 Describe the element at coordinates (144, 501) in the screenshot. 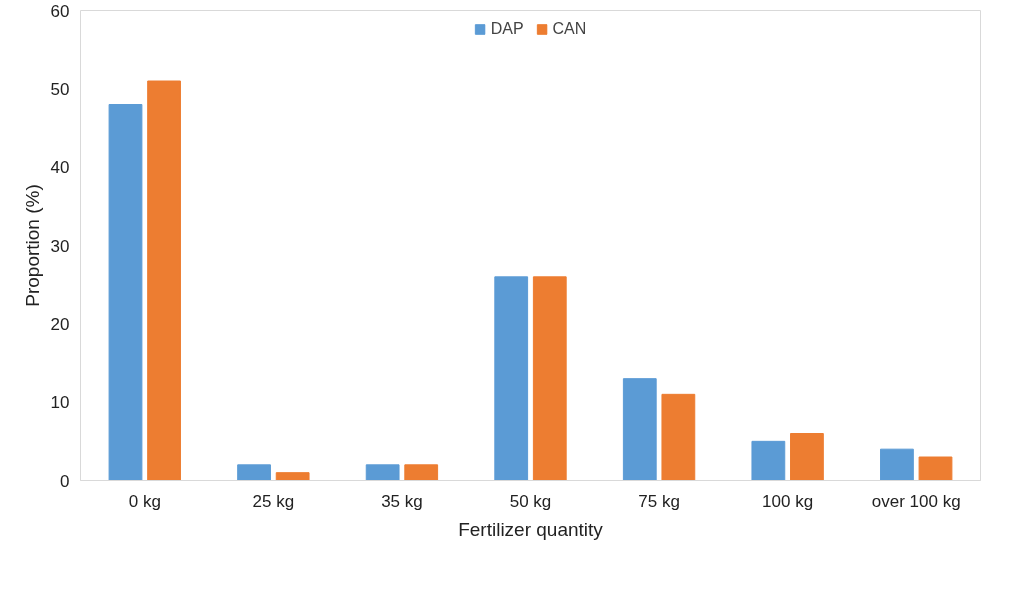

I see `x-tick-label: 0 kg` at that location.